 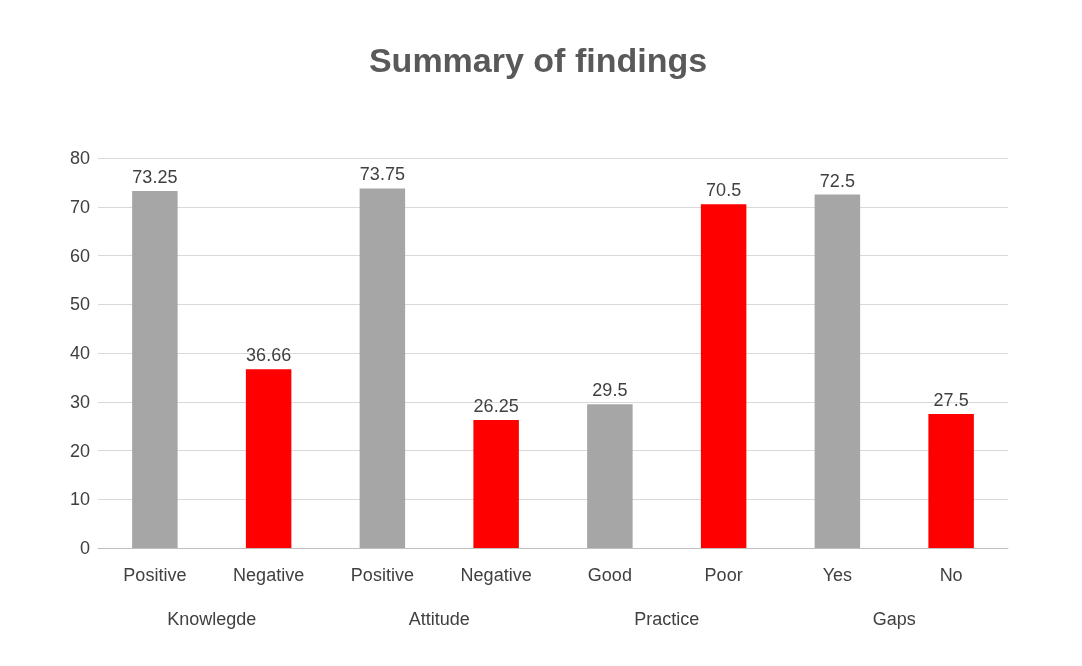 I want to click on data-label: 70.5, so click(x=724, y=190).